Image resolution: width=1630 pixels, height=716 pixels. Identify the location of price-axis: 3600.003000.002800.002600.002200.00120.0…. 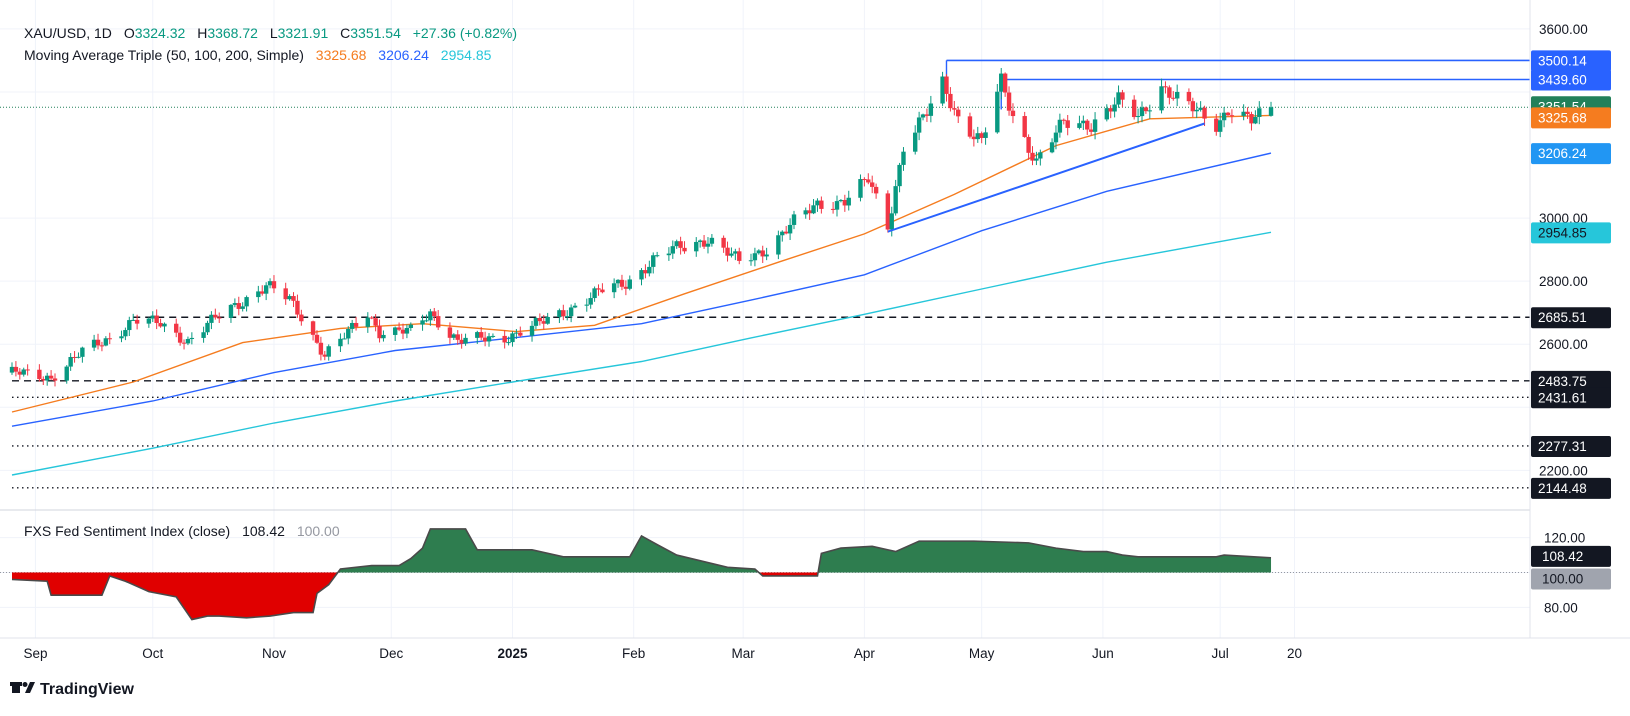
(1563, 318).